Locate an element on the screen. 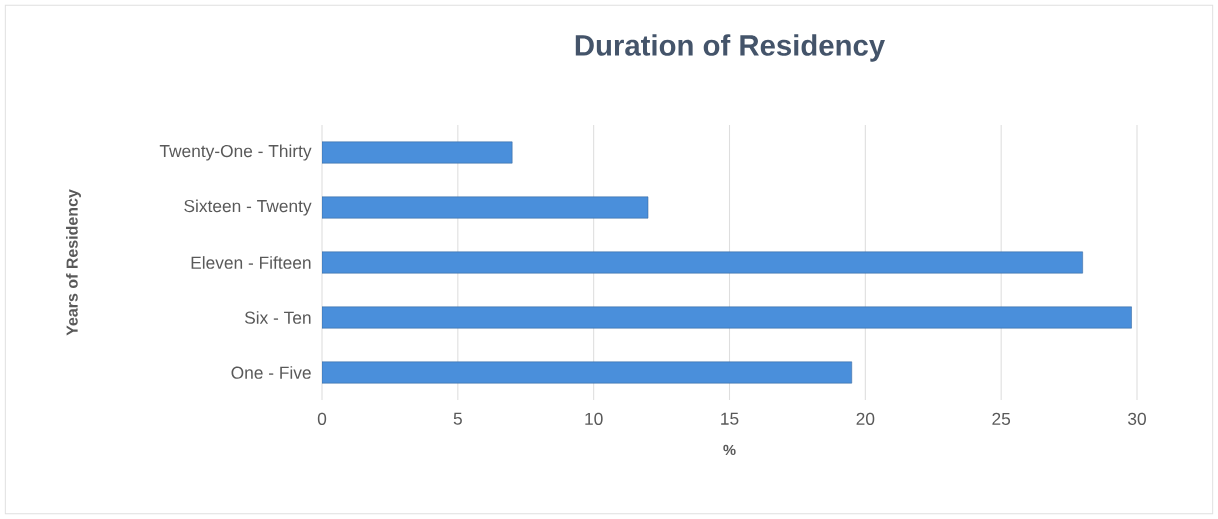 The width and height of the screenshot is (1218, 519). x-tick-label: 10 is located at coordinates (594, 418).